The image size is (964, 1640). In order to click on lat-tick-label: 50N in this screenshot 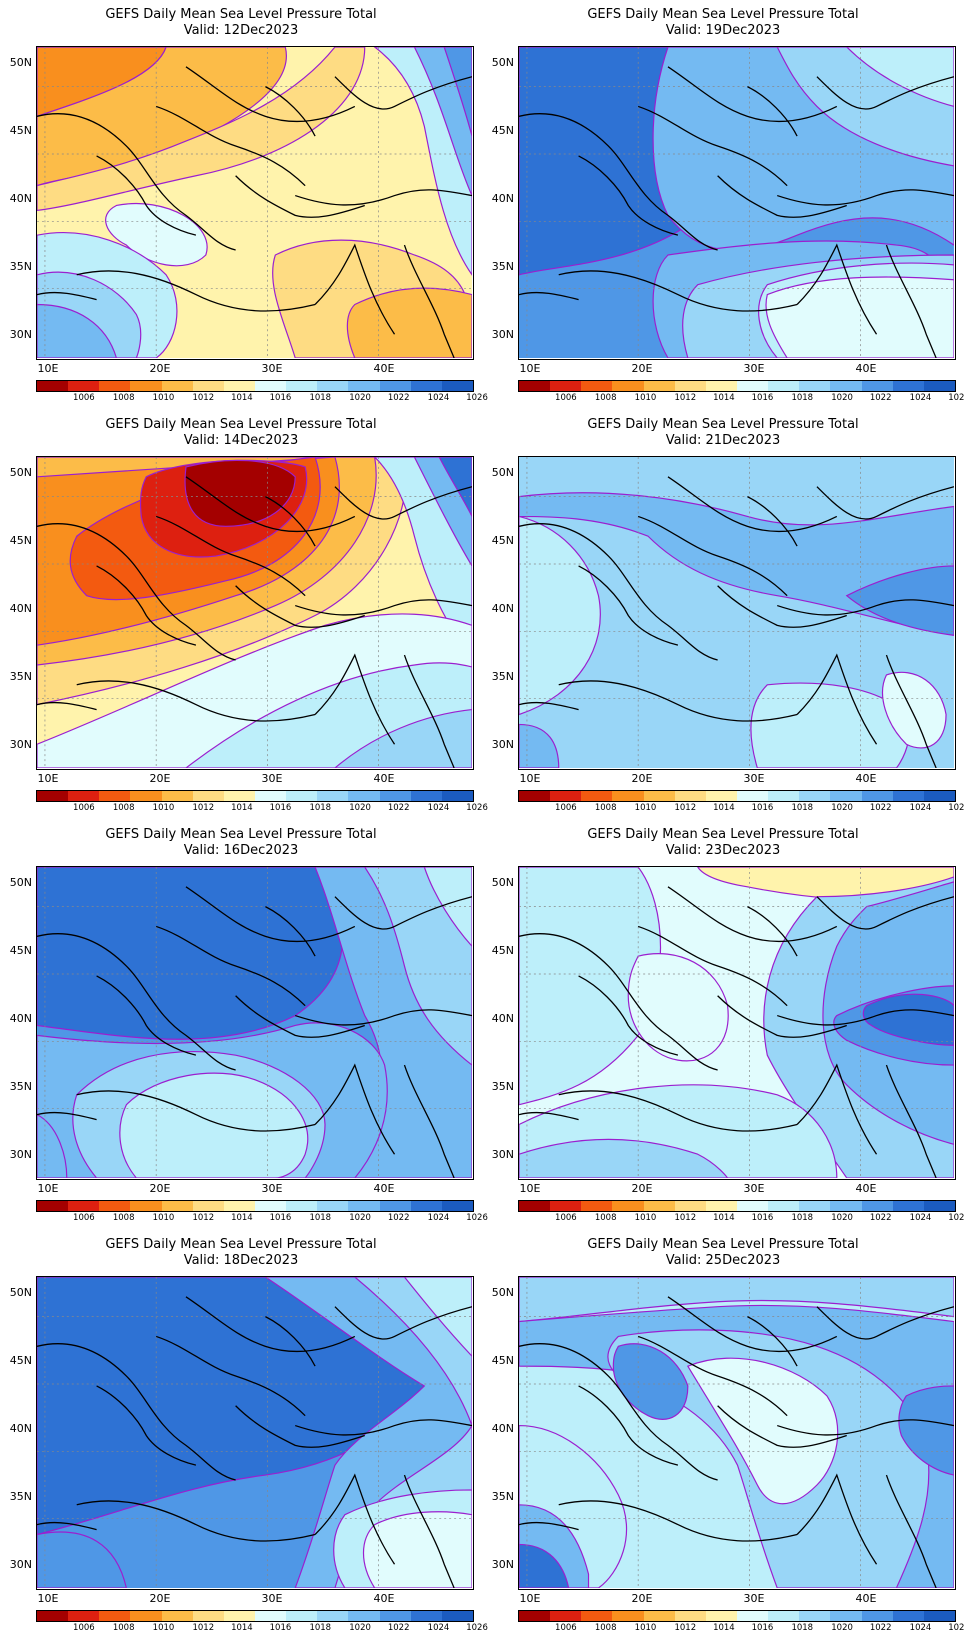, I will do `click(20, 472)`.